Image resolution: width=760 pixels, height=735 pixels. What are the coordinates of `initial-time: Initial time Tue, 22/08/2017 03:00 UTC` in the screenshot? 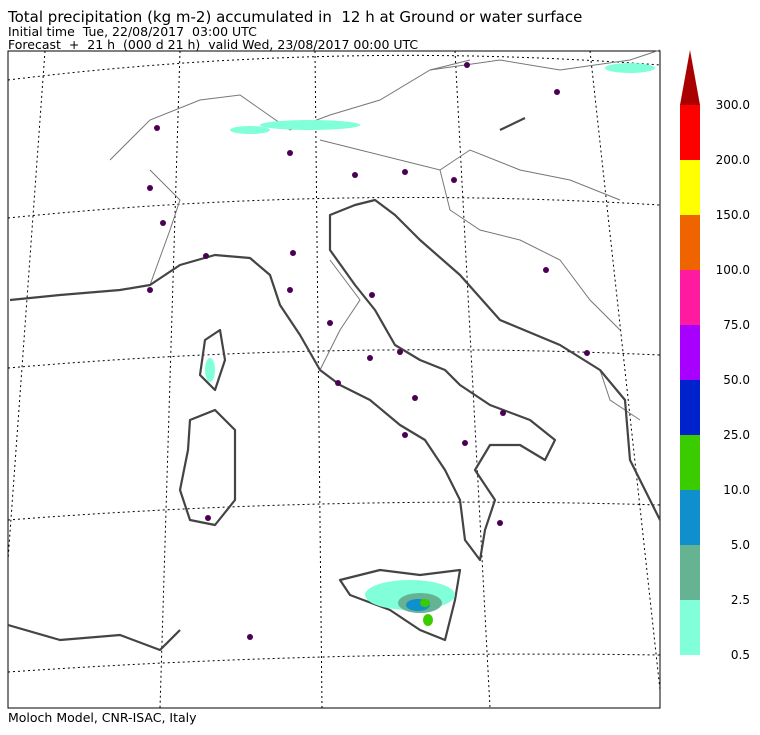 It's located at (132, 31).